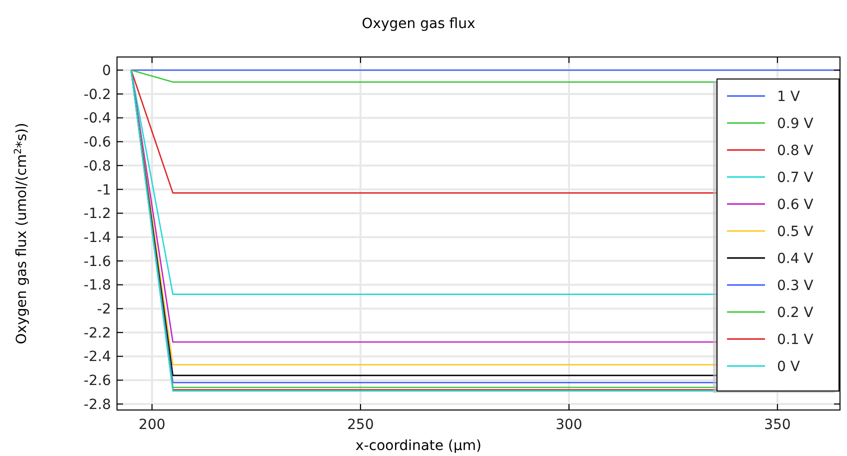  Describe the element at coordinates (788, 366) in the screenshot. I see `legend-label: 0 V` at that location.